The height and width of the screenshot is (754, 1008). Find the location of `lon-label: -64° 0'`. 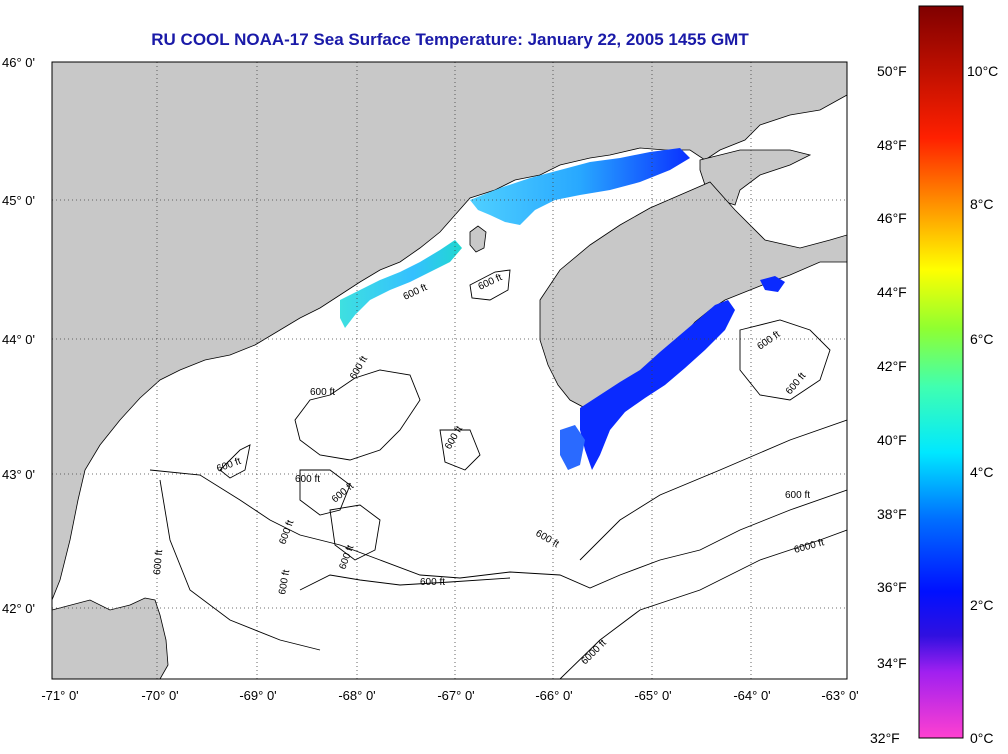

lon-label: -64° 0' is located at coordinates (751, 695).